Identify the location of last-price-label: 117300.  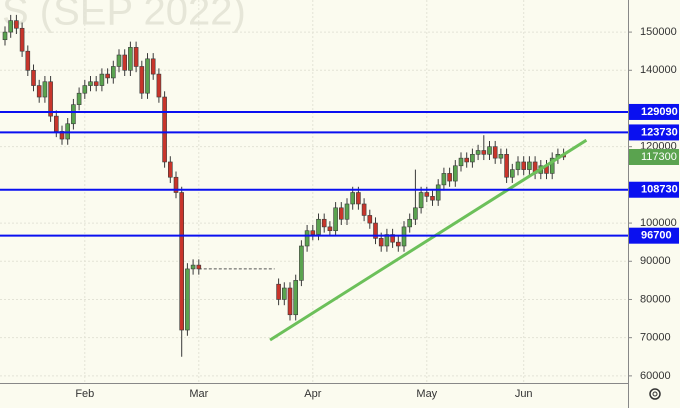
(659, 157).